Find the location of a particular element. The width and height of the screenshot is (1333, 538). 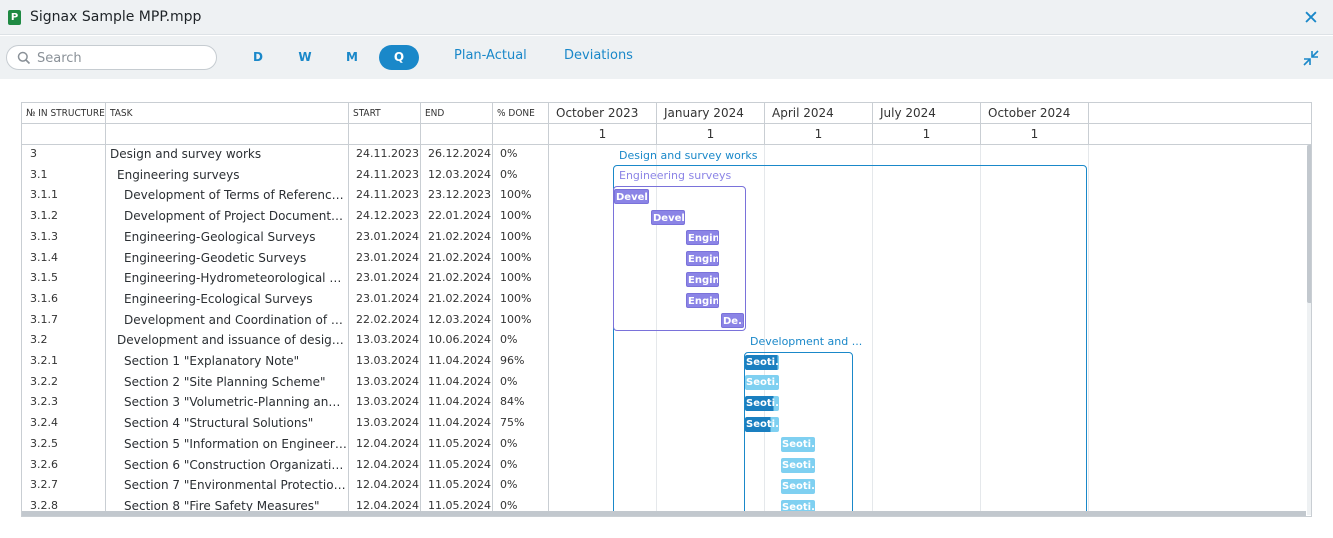

col-header-end: END is located at coordinates (457, 113).